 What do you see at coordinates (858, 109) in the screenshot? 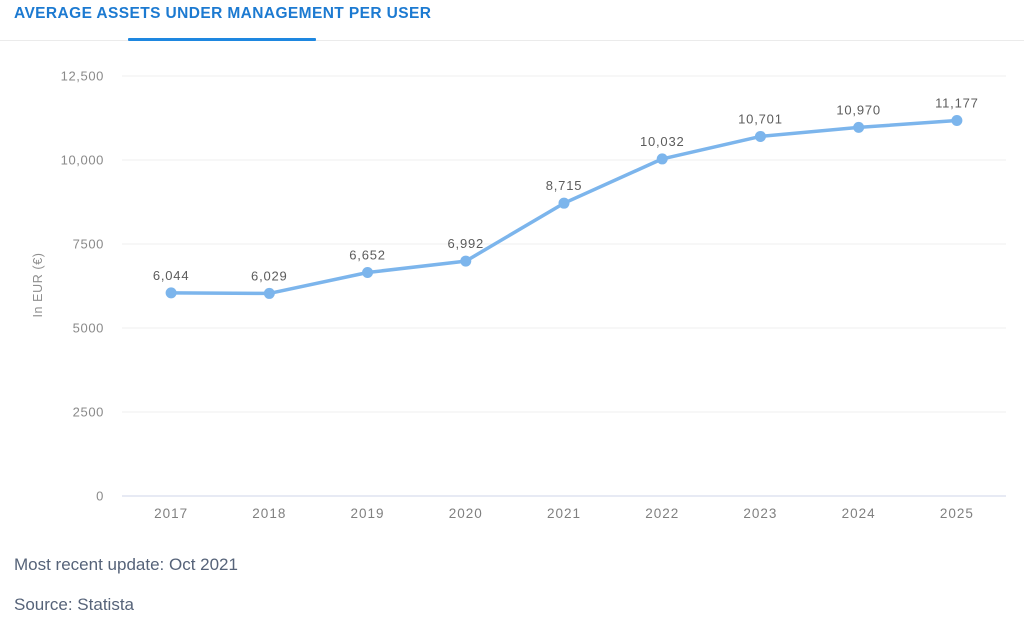
I see `data-label-2024: 10,970` at bounding box center [858, 109].